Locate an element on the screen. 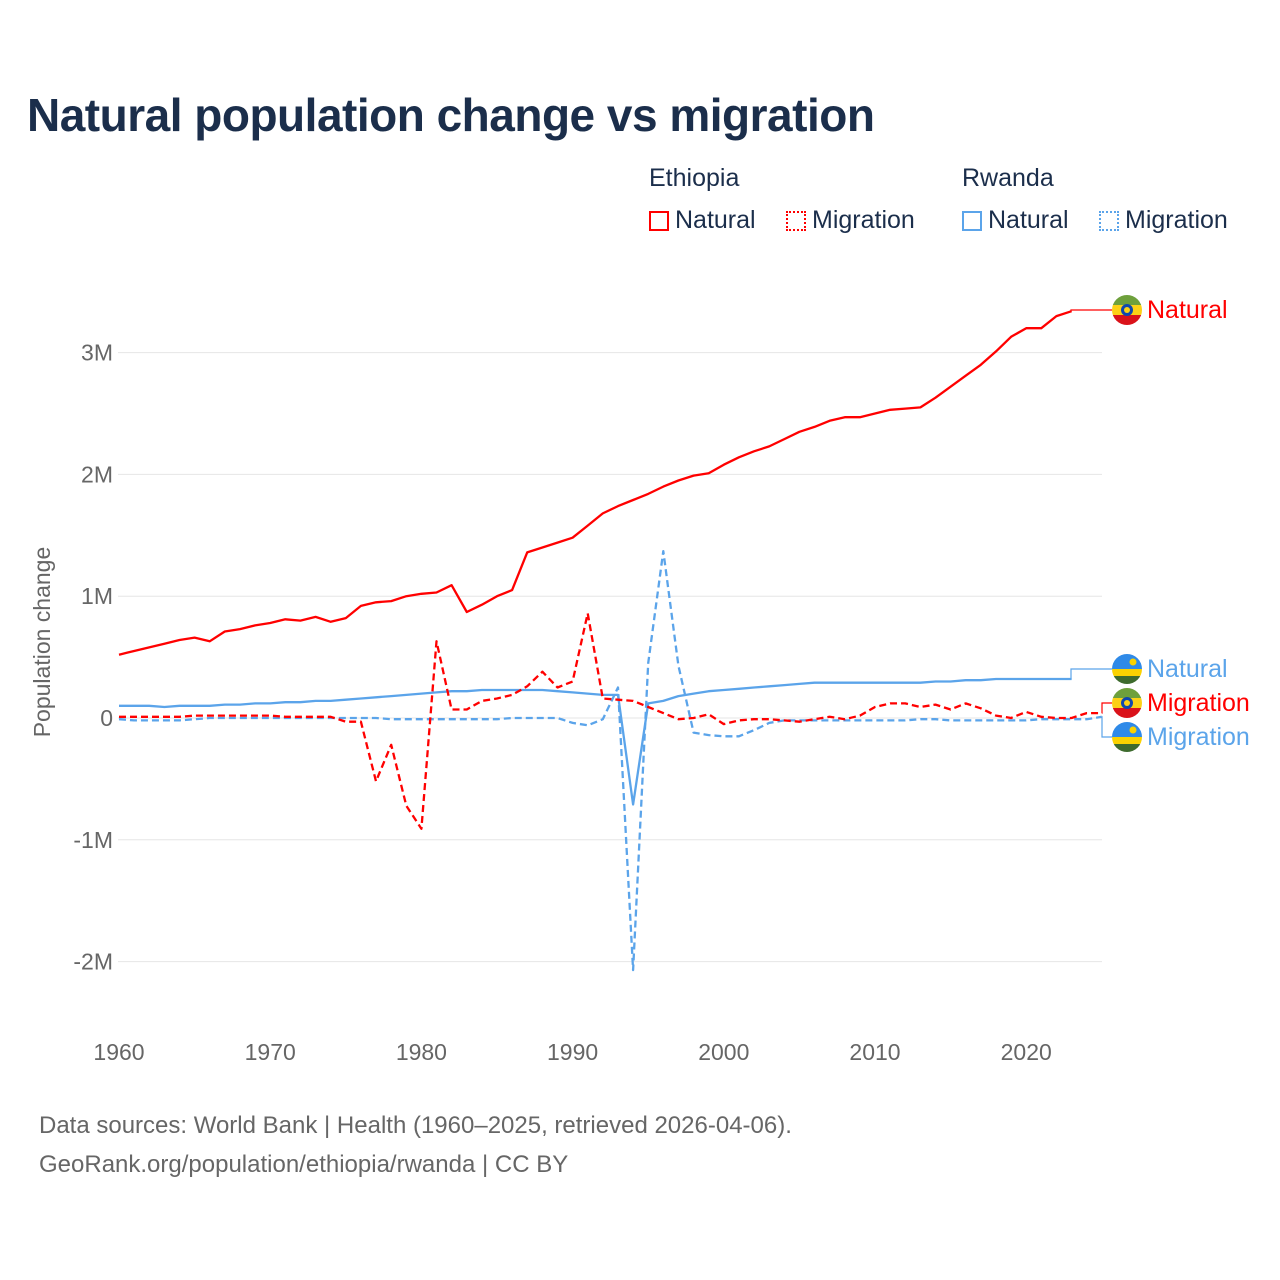 The width and height of the screenshot is (1280, 1280). x-tick-label: 2000 is located at coordinates (723, 1052).